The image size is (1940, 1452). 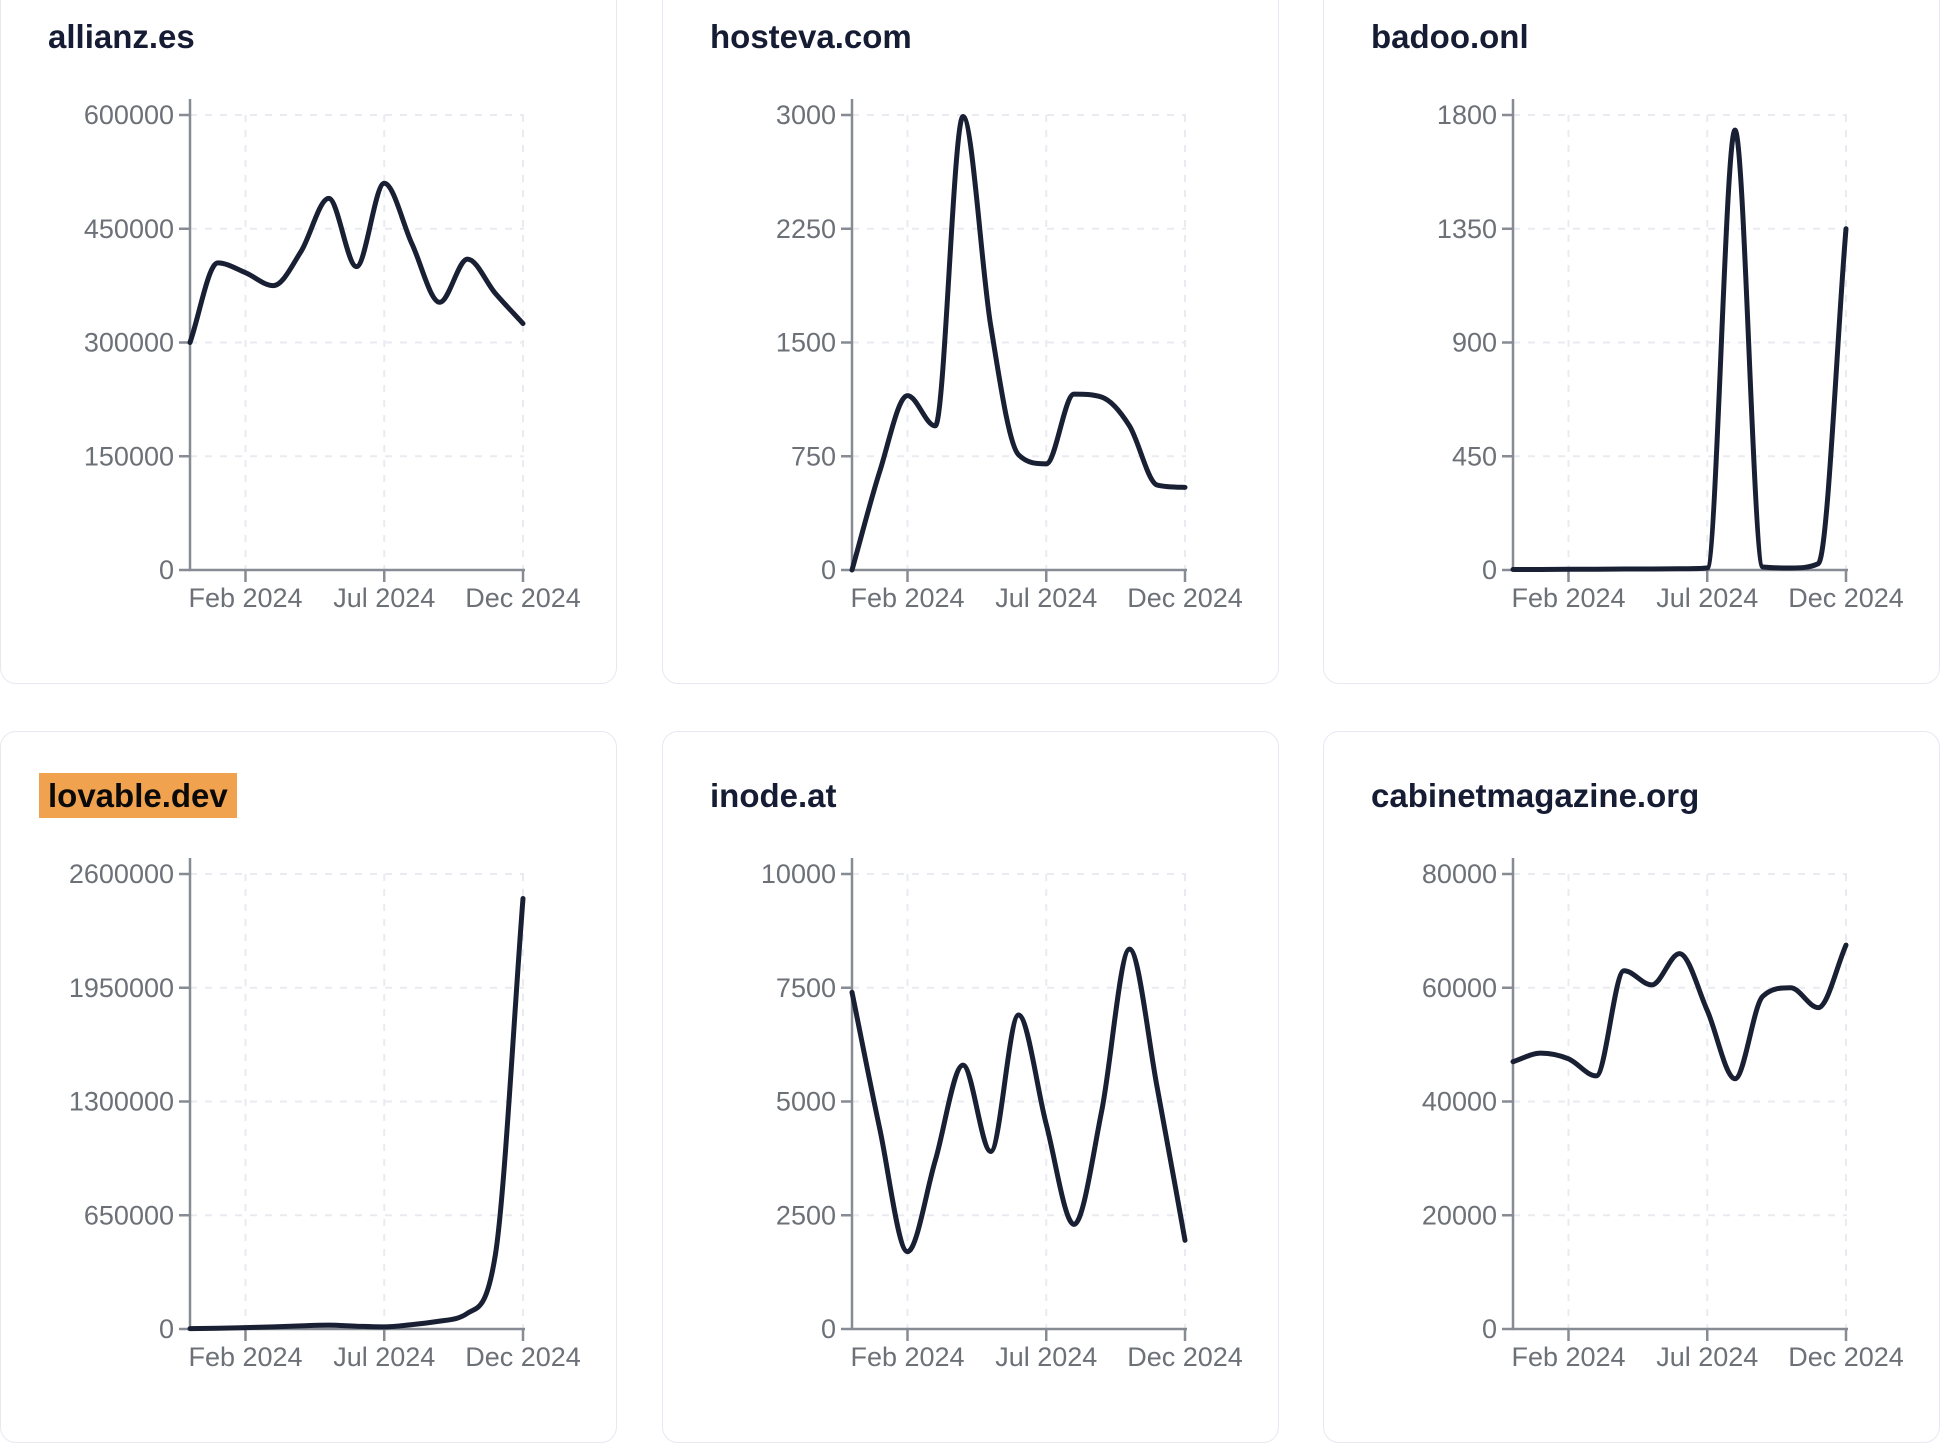 I want to click on domain-label: allianz.es, so click(x=121, y=36).